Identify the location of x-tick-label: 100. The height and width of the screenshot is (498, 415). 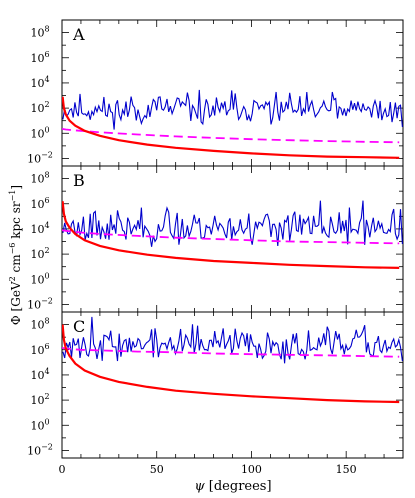
(251, 469).